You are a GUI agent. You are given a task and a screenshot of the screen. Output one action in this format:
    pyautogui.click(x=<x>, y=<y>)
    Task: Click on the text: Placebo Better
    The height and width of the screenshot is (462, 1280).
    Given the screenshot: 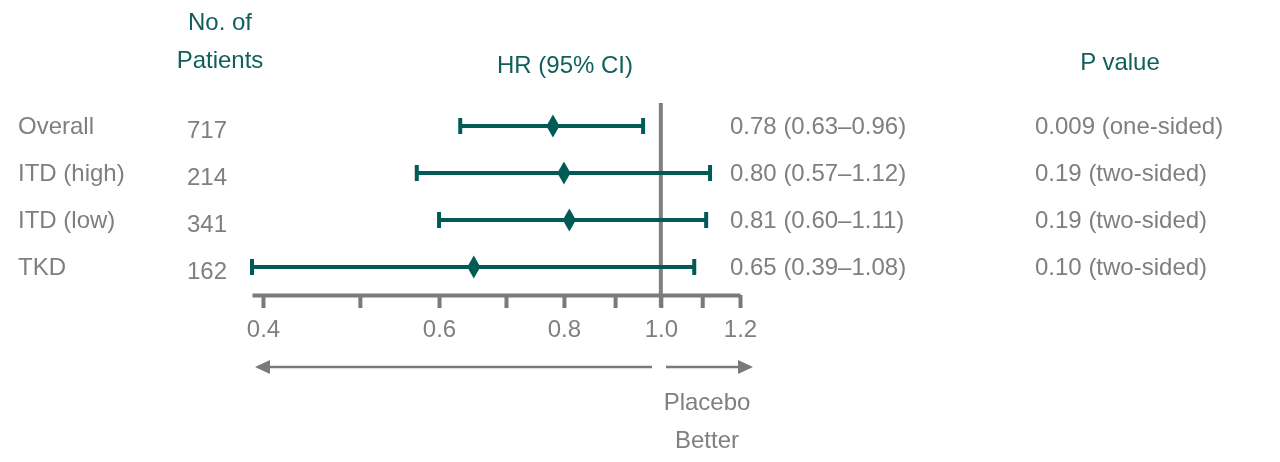 What is the action you would take?
    pyautogui.click(x=707, y=421)
    